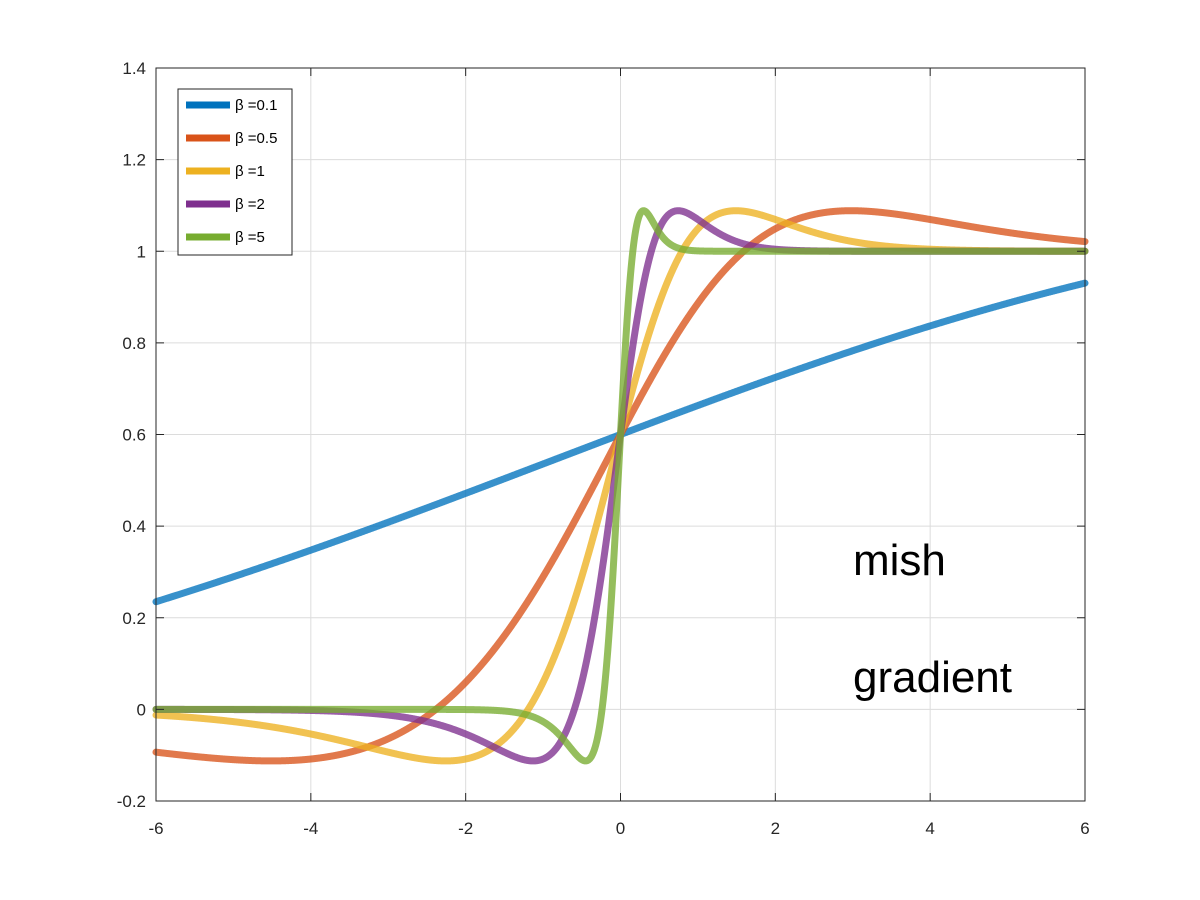 This screenshot has width=1200, height=900. What do you see at coordinates (141, 709) in the screenshot?
I see `y-tick-label: 0` at bounding box center [141, 709].